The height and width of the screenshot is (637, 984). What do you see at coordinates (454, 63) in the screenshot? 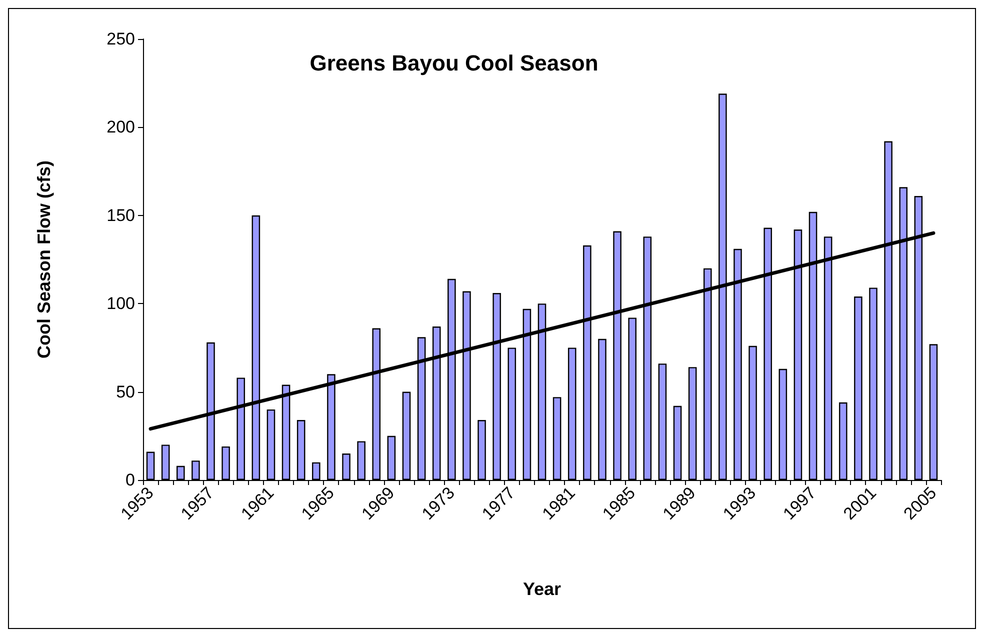
I see `text: Greens Bayou Cool Season` at bounding box center [454, 63].